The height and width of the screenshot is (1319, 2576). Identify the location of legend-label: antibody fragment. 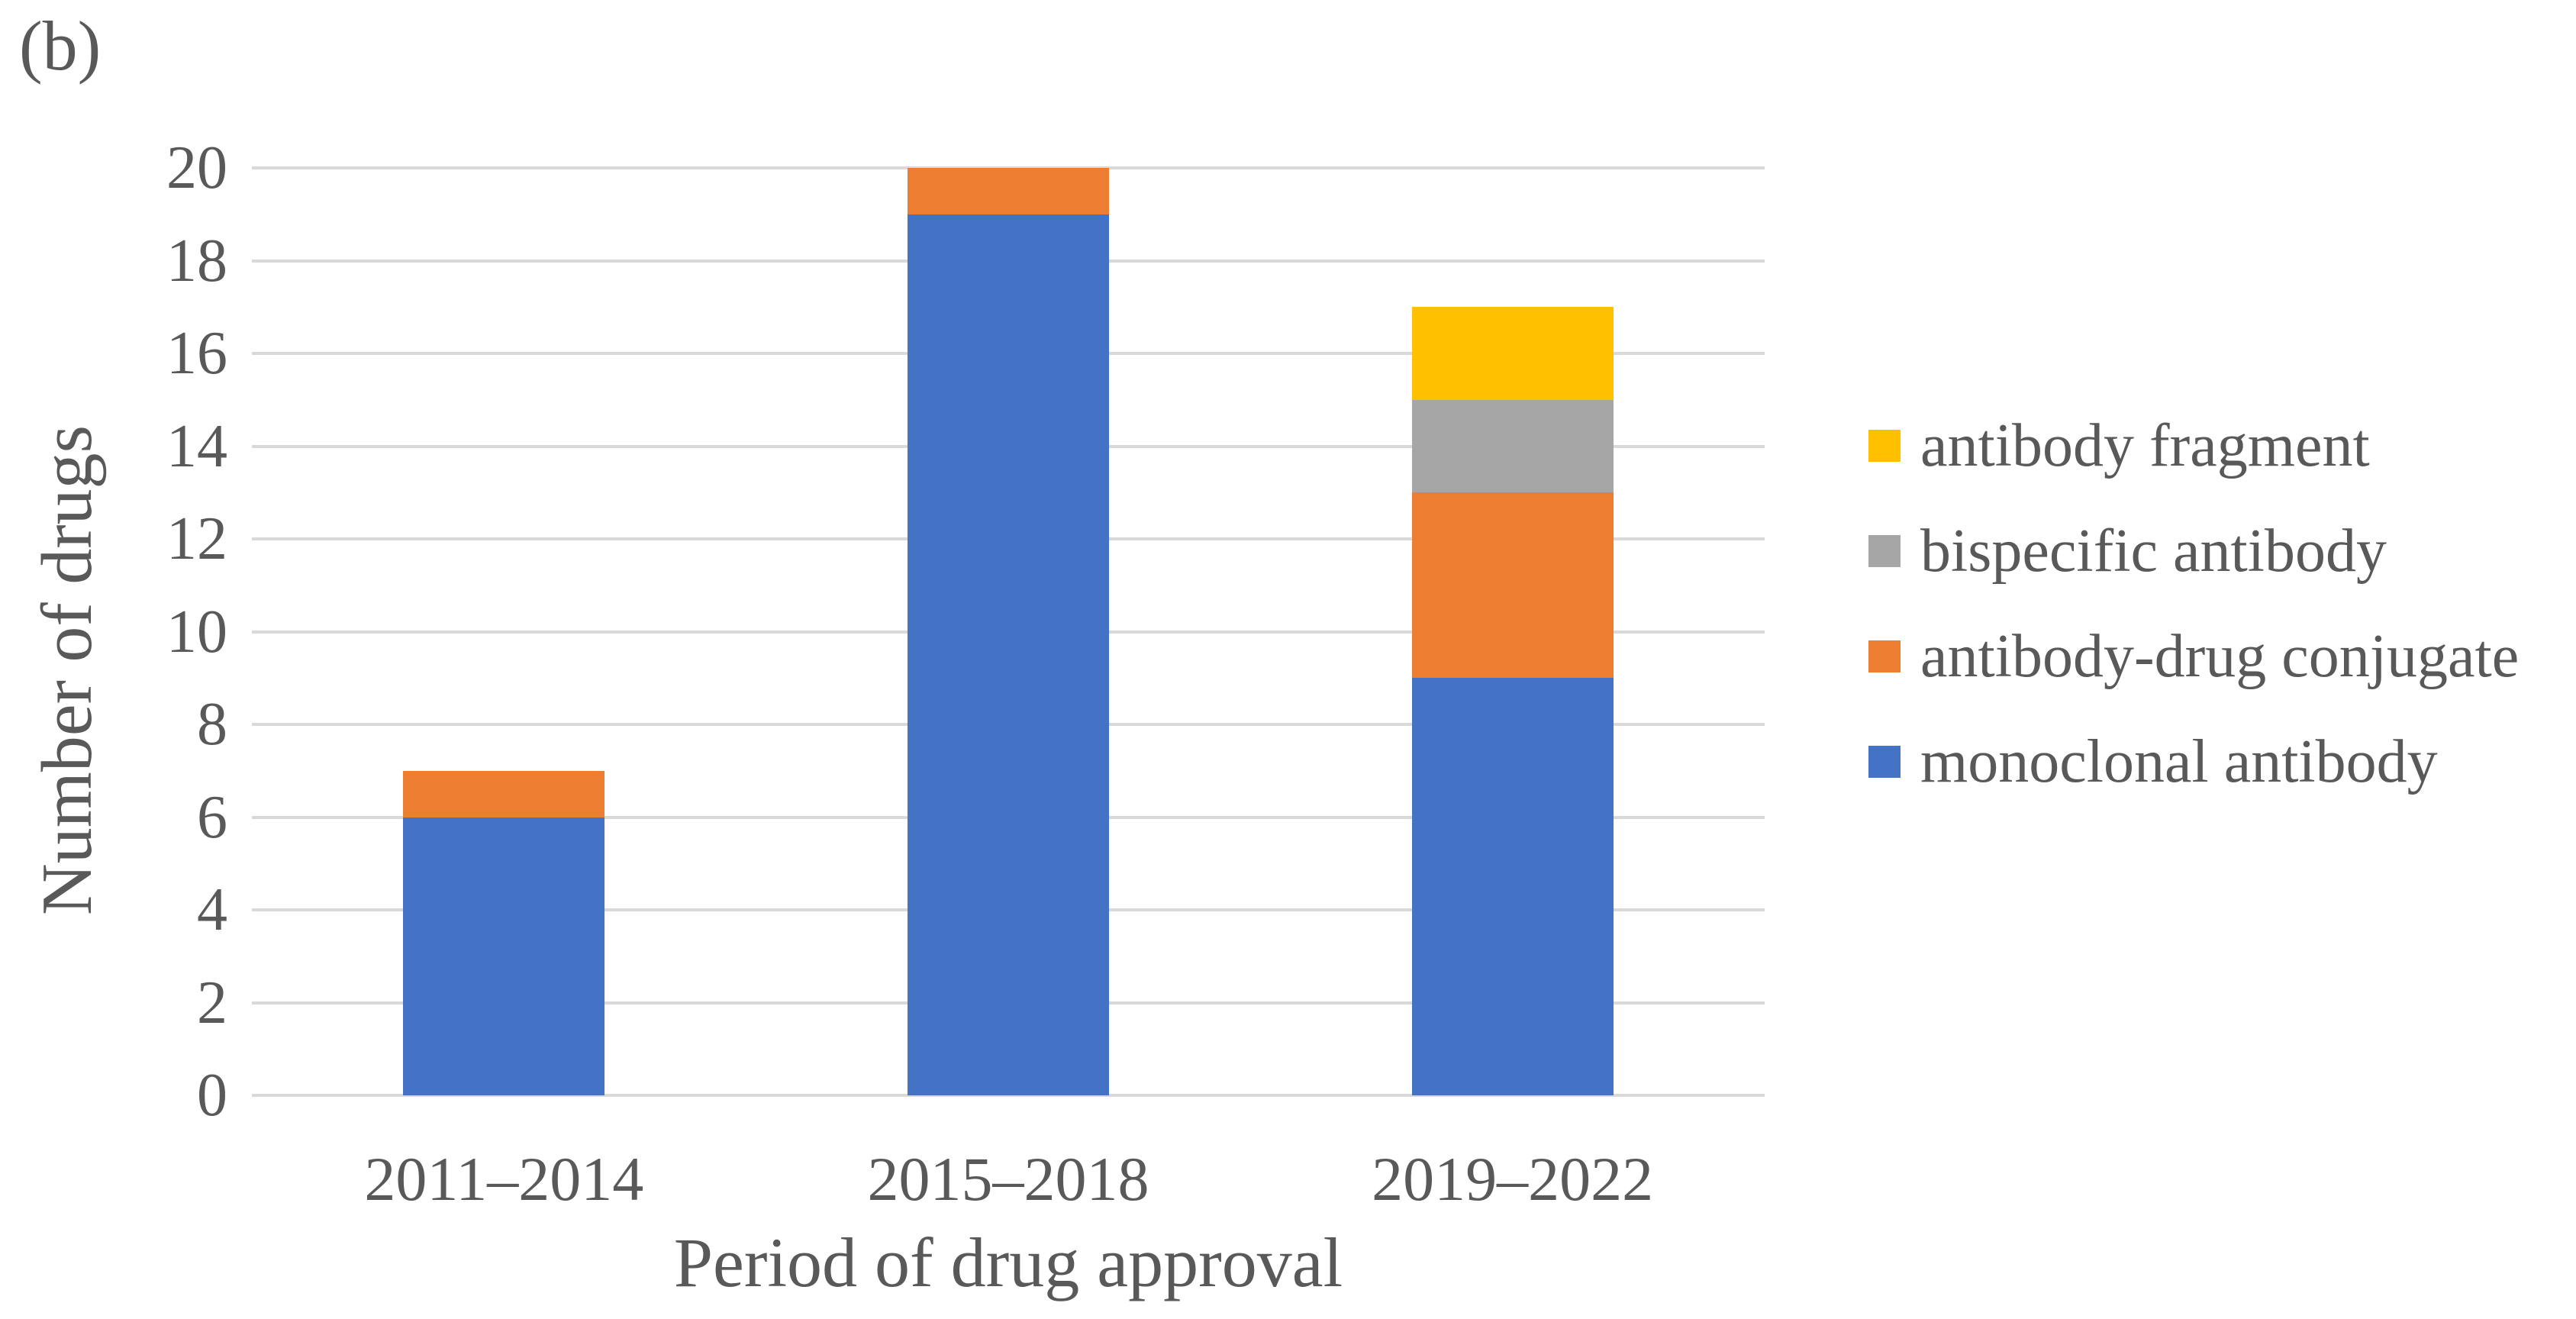
(2145, 445).